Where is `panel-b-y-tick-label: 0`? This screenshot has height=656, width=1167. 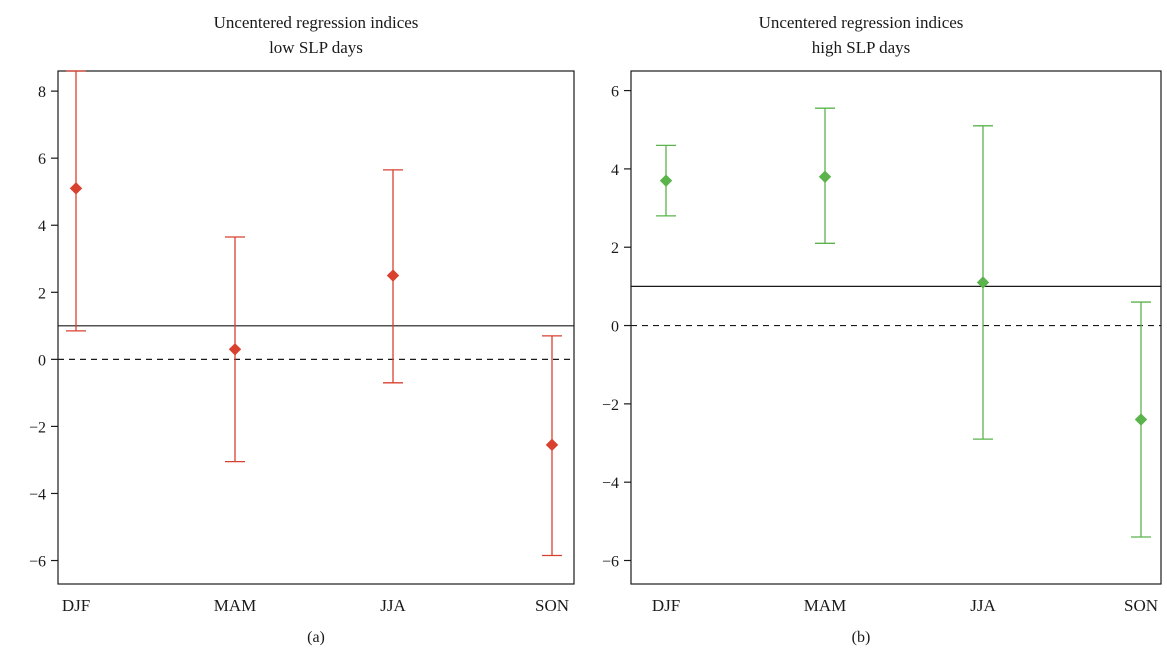
panel-b-y-tick-label: 0 is located at coordinates (615, 327).